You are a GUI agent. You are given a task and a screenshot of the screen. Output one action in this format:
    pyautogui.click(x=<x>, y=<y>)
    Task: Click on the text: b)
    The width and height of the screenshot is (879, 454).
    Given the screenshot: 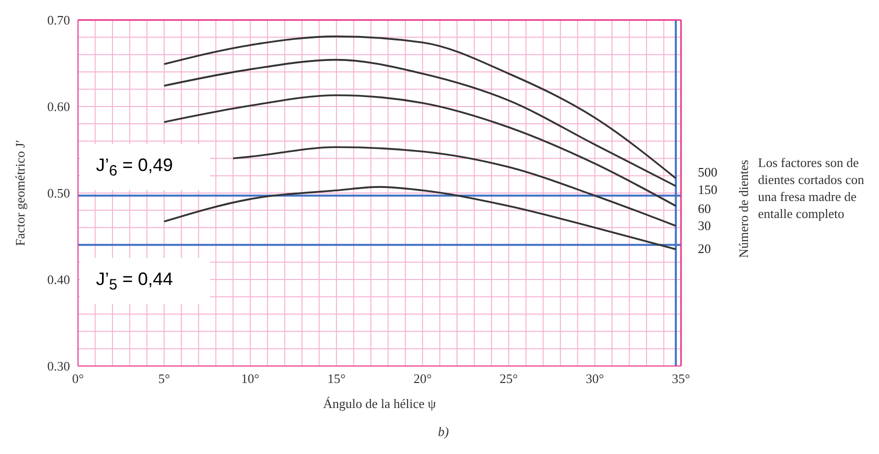 What is the action you would take?
    pyautogui.click(x=443, y=432)
    